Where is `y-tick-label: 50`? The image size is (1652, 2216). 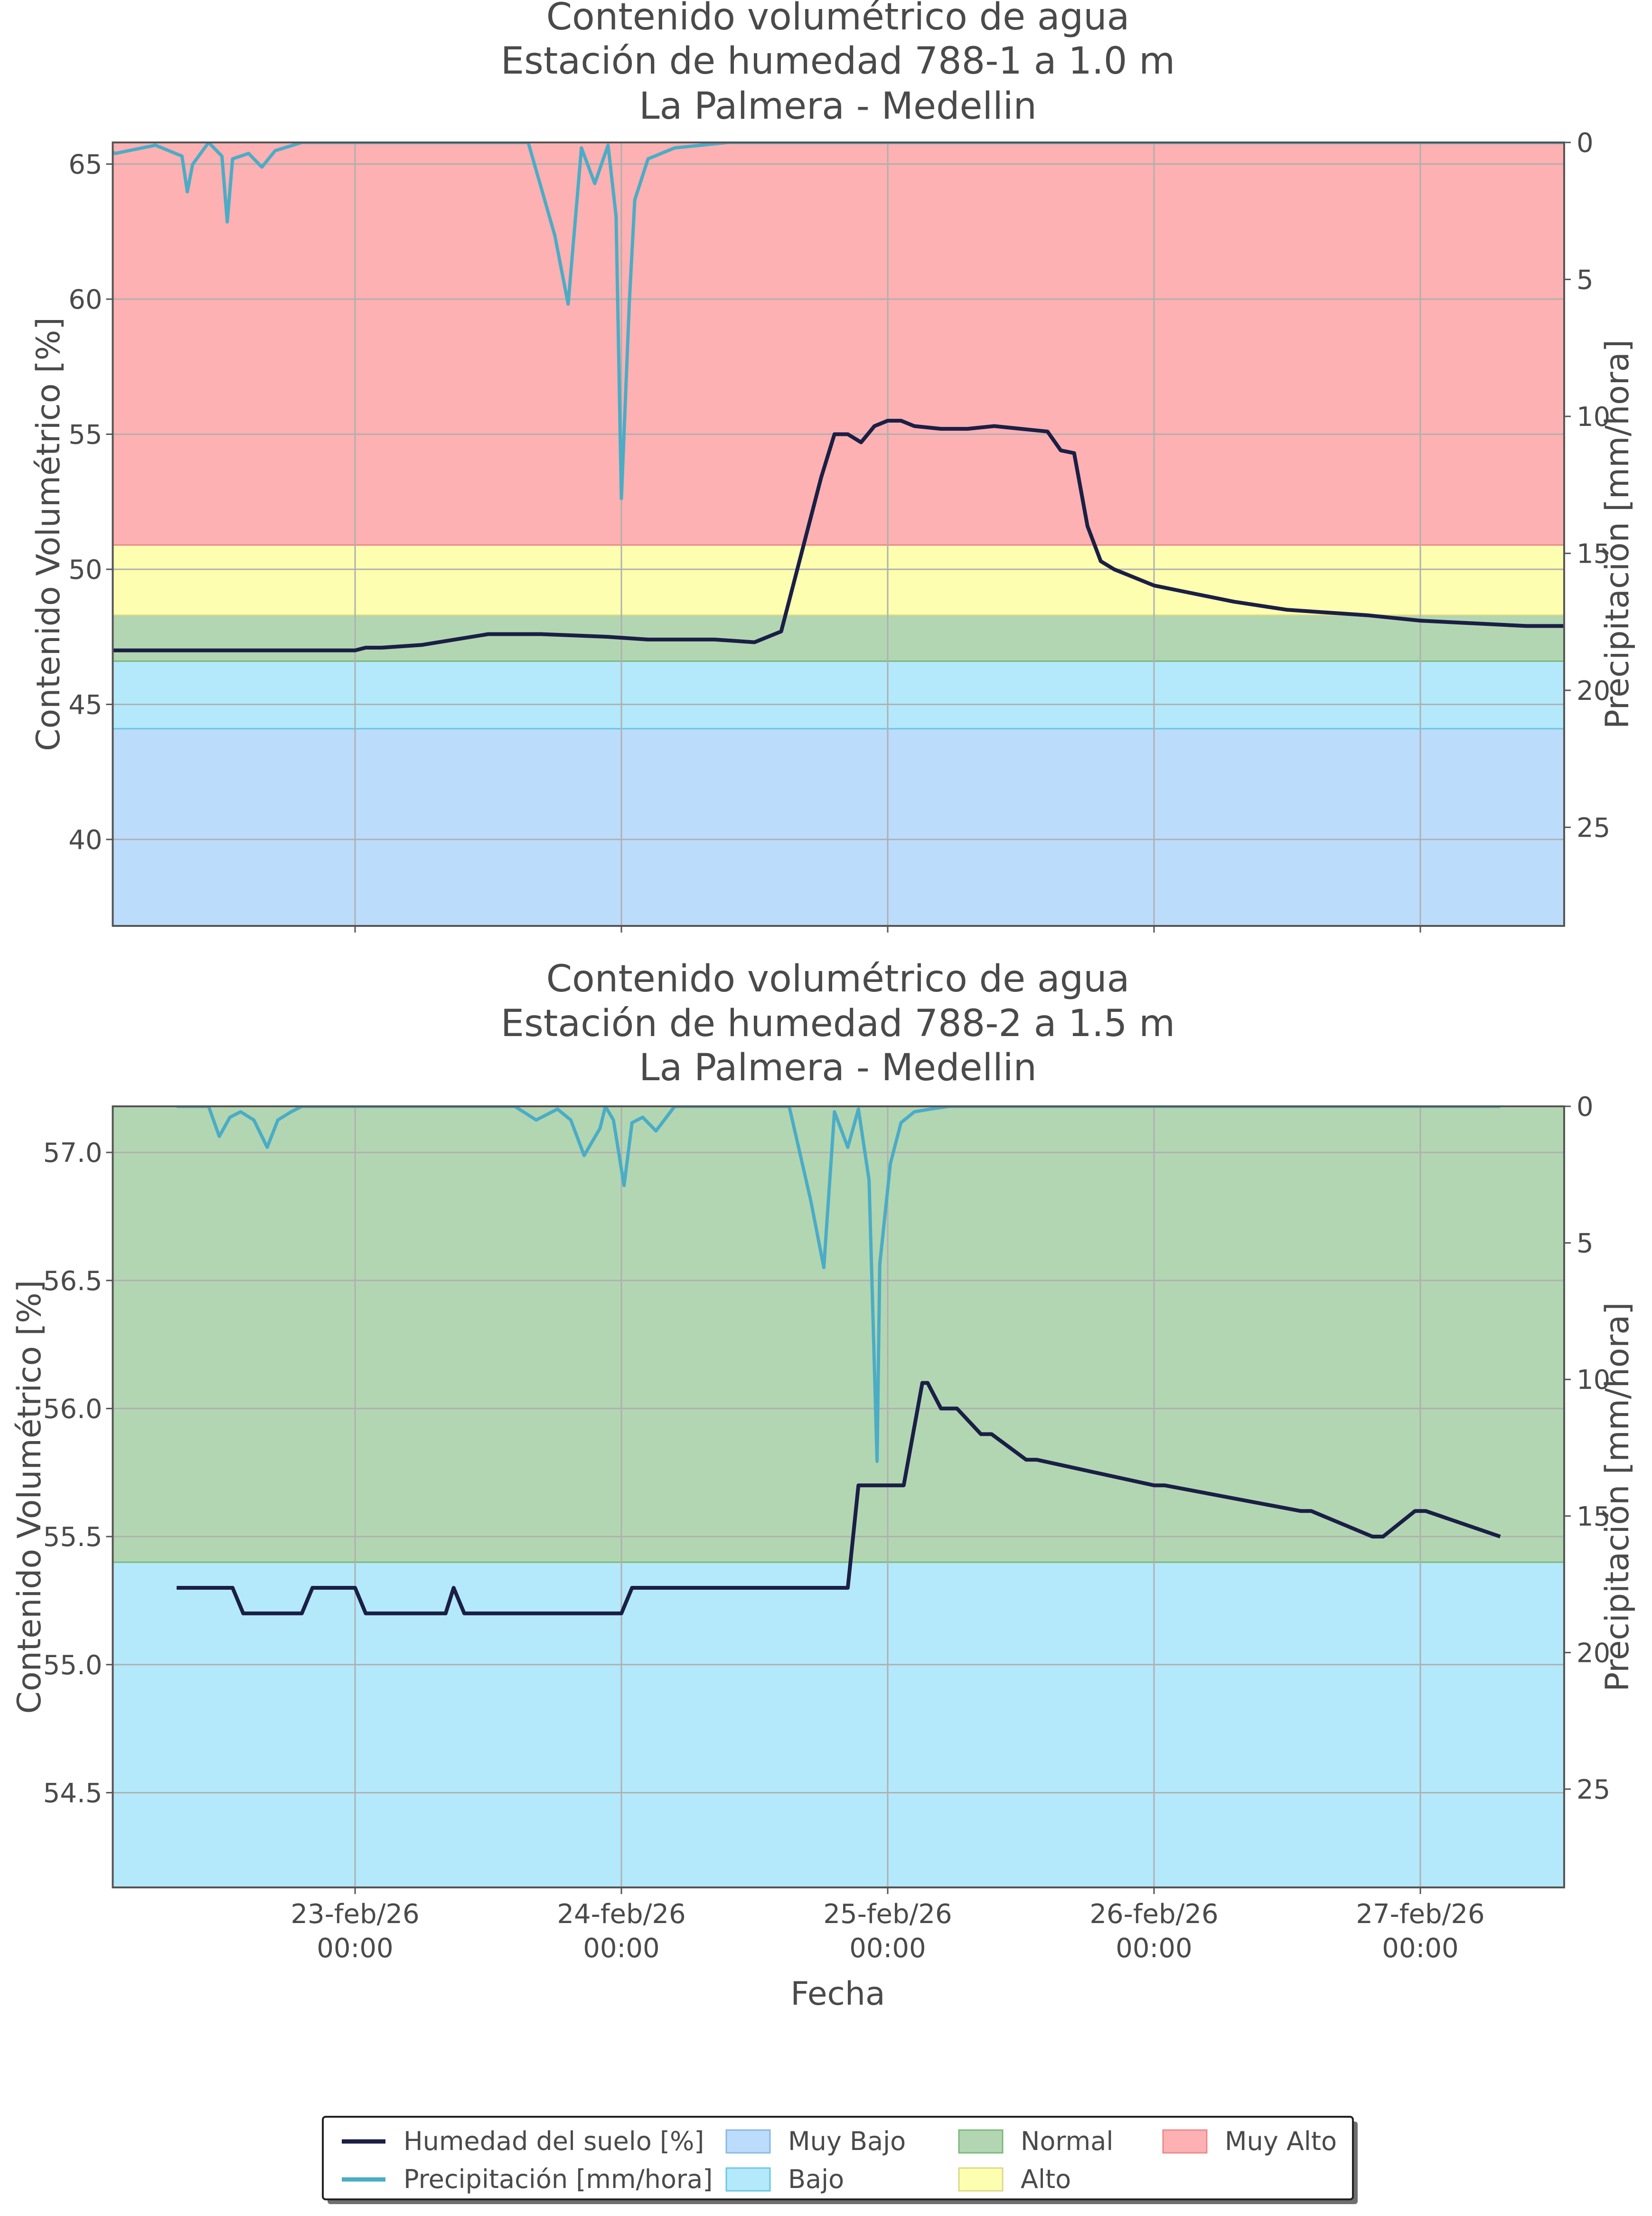 y-tick-label: 50 is located at coordinates (85, 570).